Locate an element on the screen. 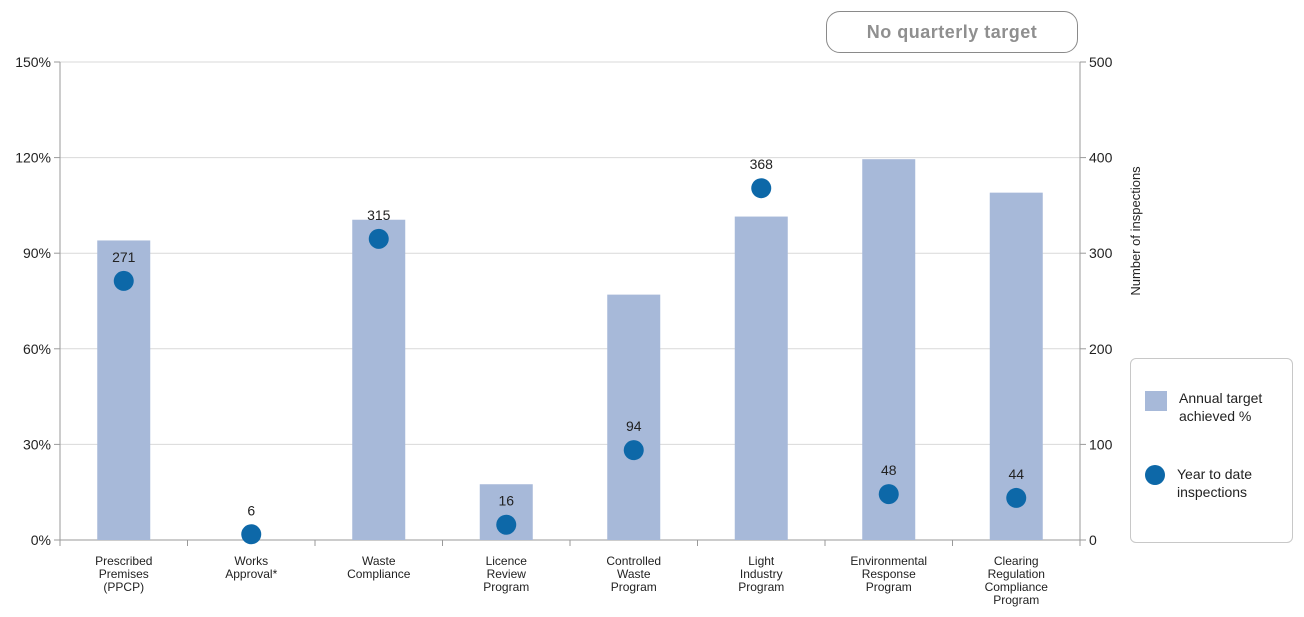 Image resolution: width=1304 pixels, height=617 pixels. point-data-label: 6 is located at coordinates (251, 510).